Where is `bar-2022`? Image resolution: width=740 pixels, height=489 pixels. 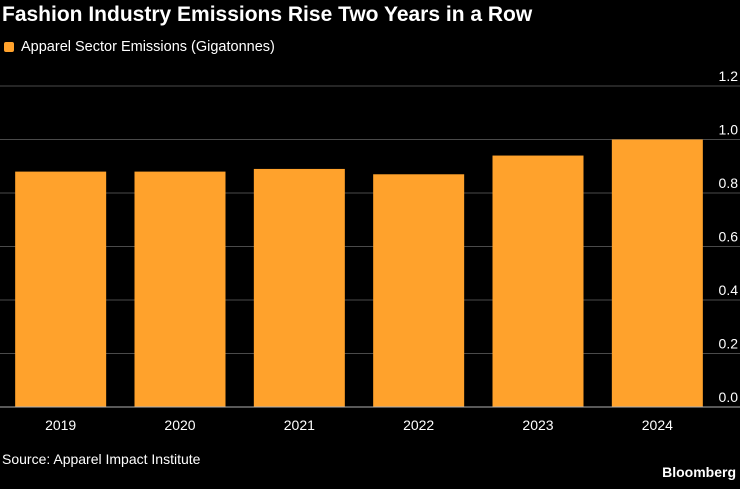 bar-2022 is located at coordinates (419, 290).